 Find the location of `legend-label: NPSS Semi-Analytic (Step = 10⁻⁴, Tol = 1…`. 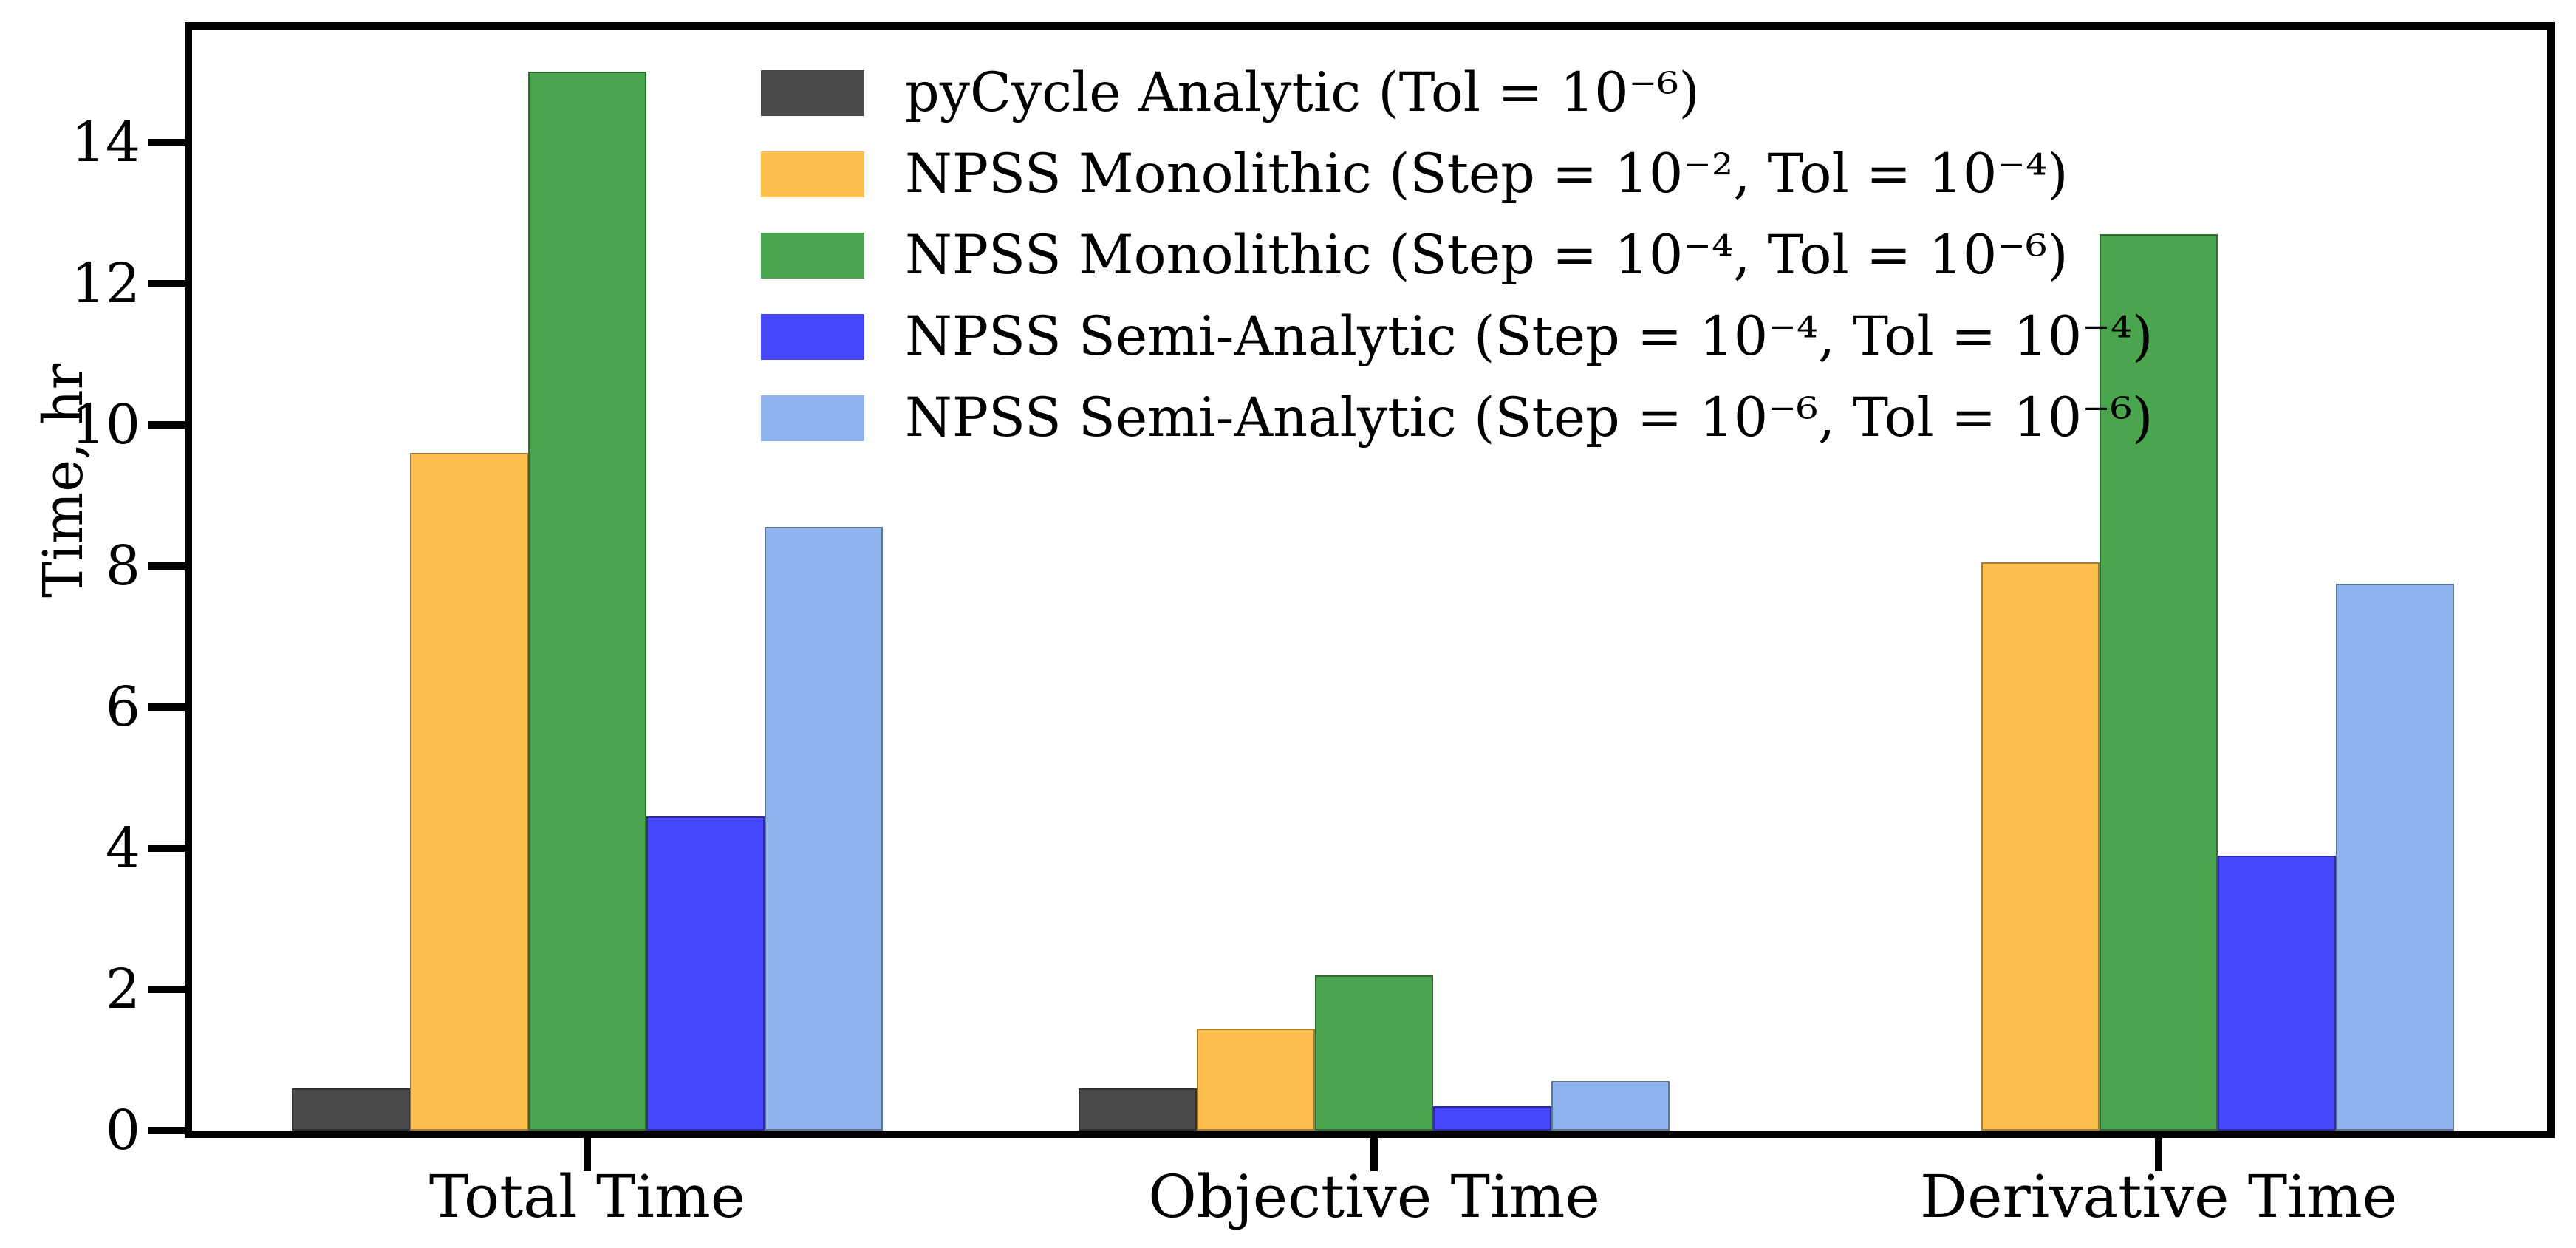

legend-label: NPSS Semi-Analytic (Step = 10⁻⁴, Tol = 1… is located at coordinates (1529, 336).